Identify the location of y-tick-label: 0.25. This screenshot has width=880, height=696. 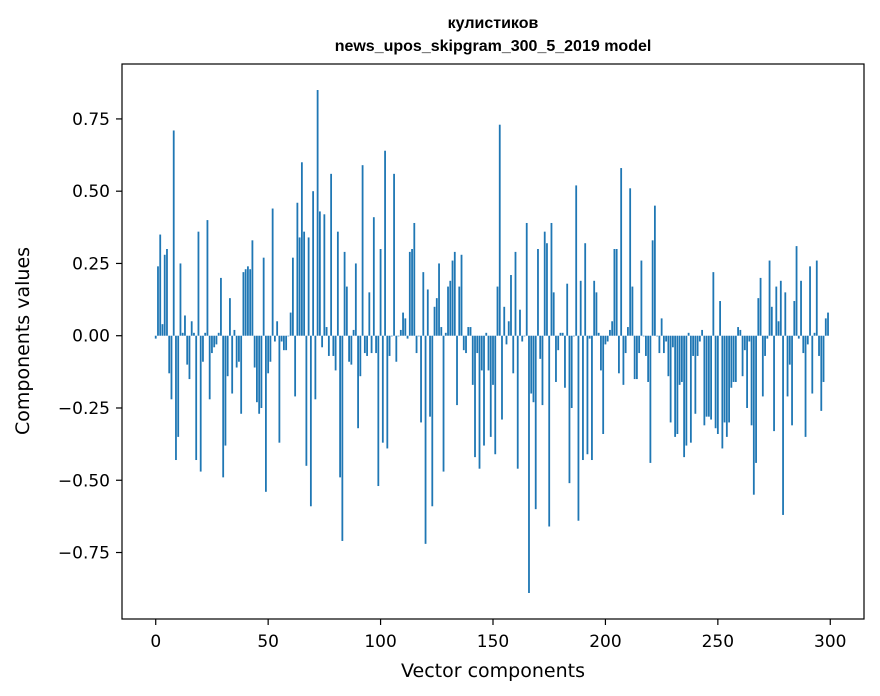
(91, 264).